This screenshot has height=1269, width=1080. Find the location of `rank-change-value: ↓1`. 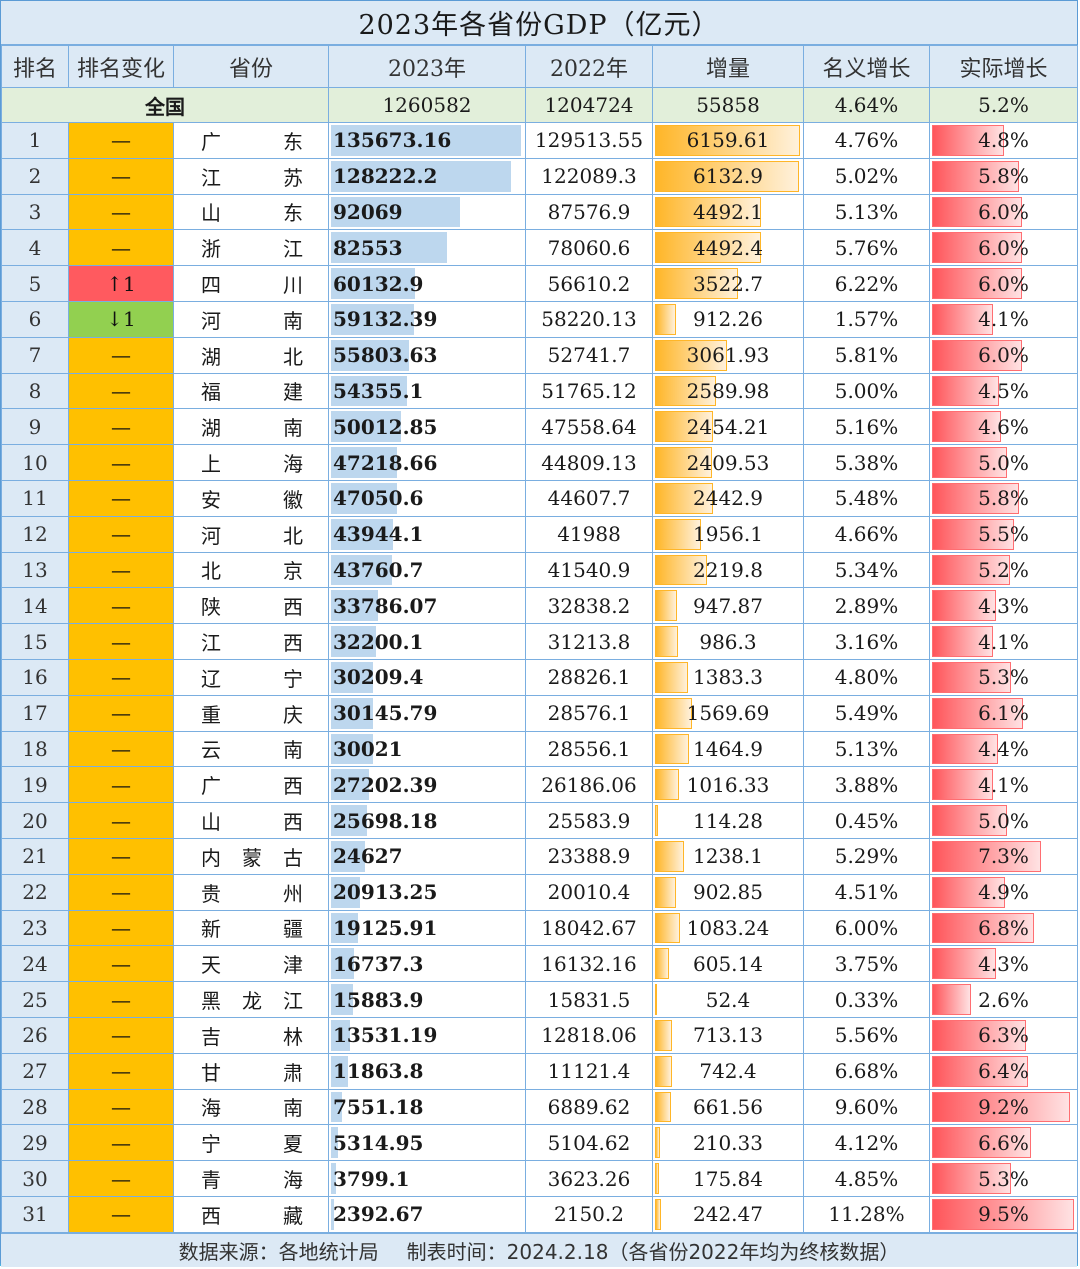

rank-change-value: ↓1 is located at coordinates (121, 319).